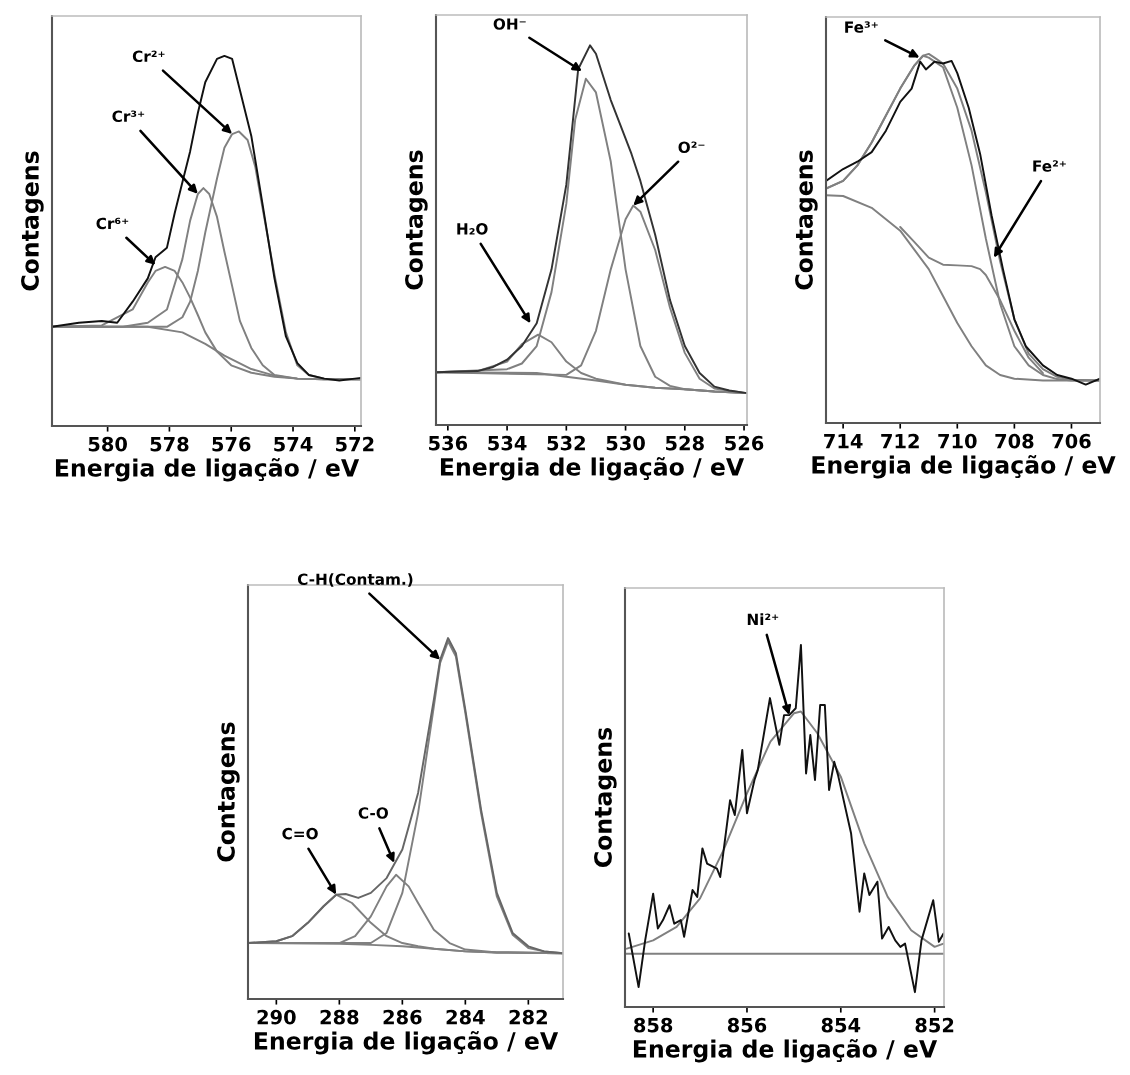  What do you see at coordinates (957, 441) in the screenshot?
I see `x-tick-label: 710` at bounding box center [957, 441].